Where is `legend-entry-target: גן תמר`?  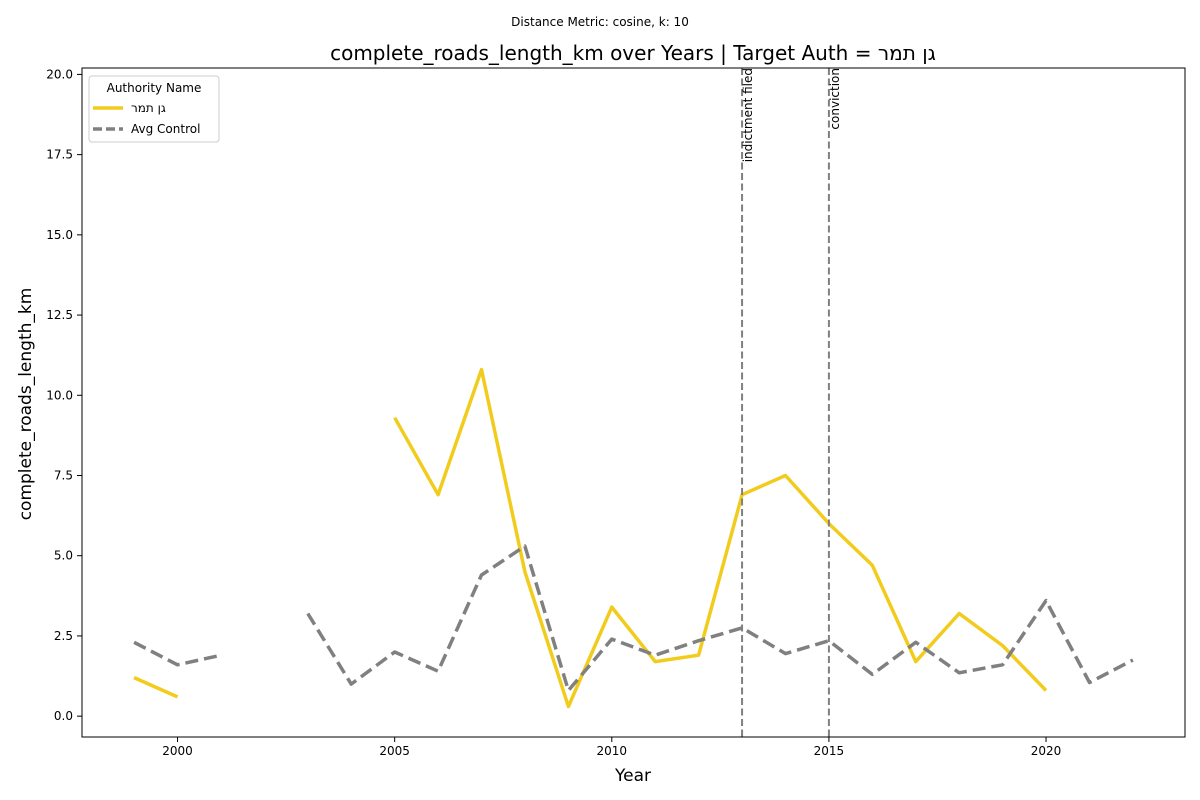 legend-entry-target: גן תמר is located at coordinates (148, 108).